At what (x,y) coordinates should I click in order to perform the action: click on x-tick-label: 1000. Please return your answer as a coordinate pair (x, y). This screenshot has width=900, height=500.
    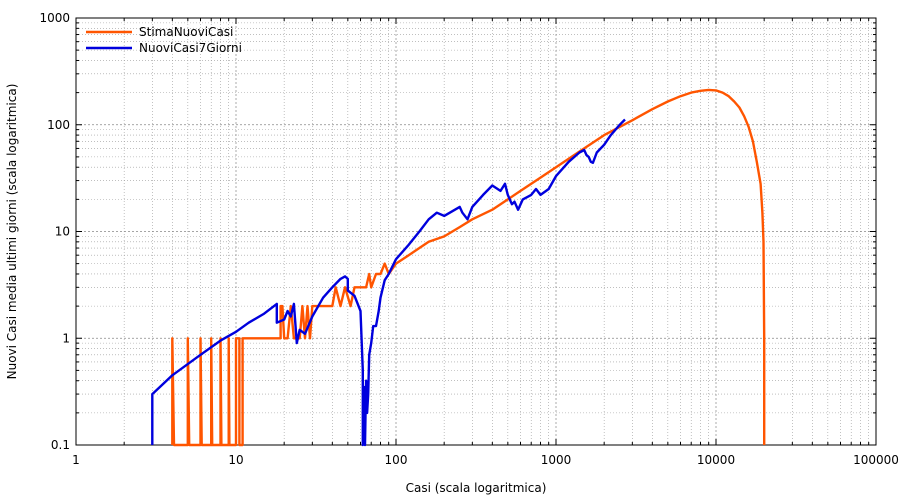
    Looking at the image, I should click on (556, 460).